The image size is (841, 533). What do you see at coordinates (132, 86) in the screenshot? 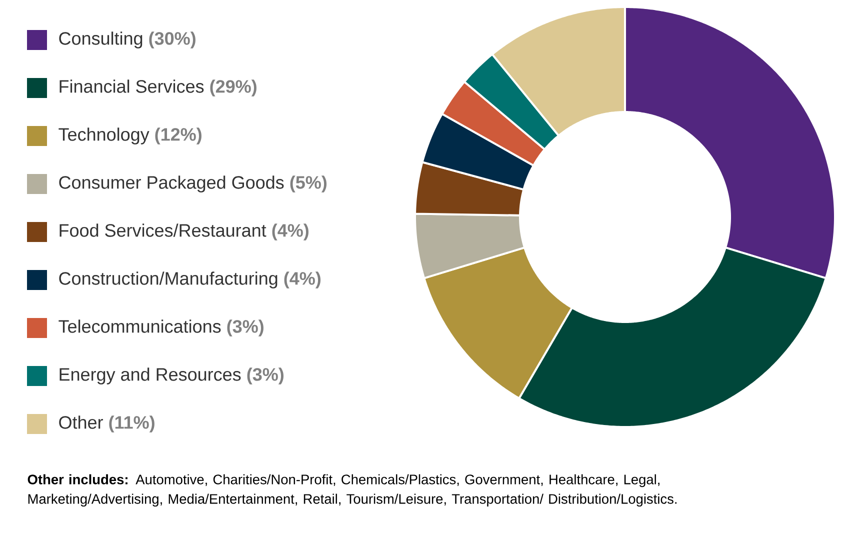
I see `legend-label: Financial Services` at bounding box center [132, 86].